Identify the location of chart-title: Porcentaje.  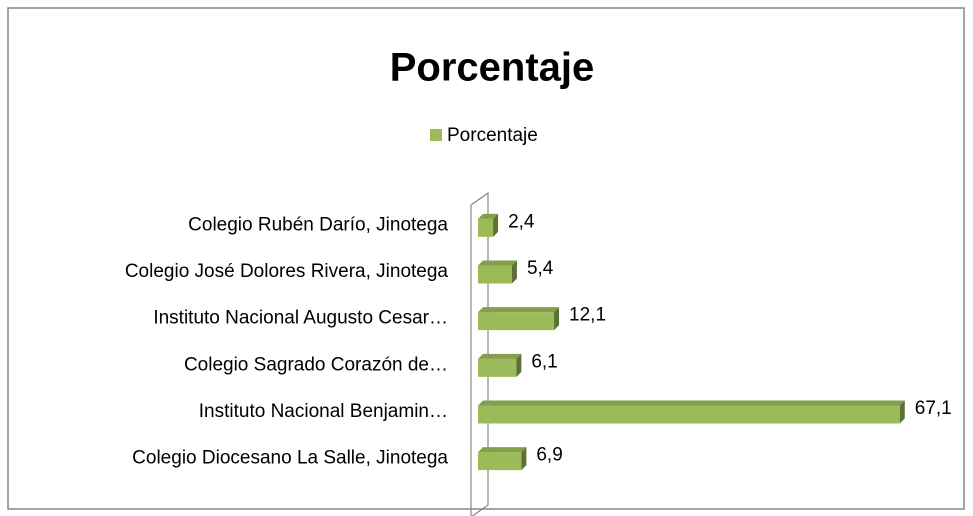
(492, 68).